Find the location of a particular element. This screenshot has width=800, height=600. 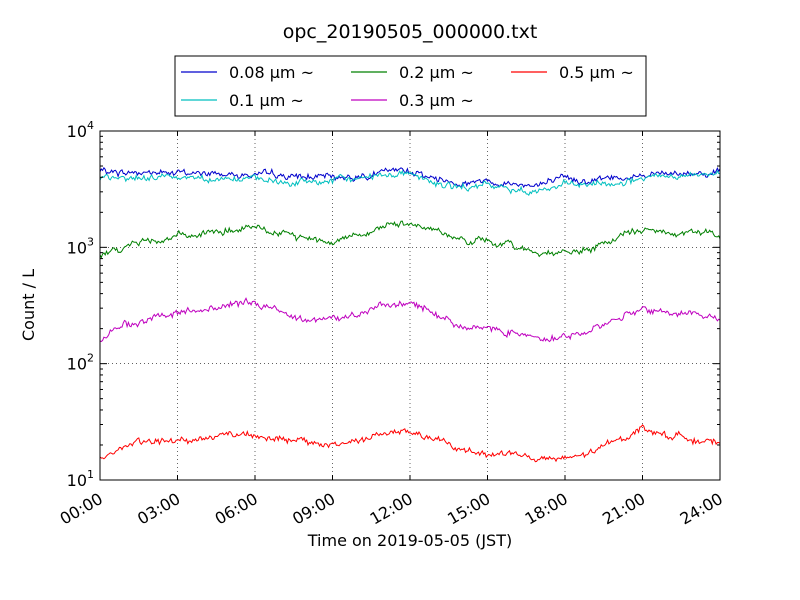

x-tick-label: 12:00 is located at coordinates (391, 509).